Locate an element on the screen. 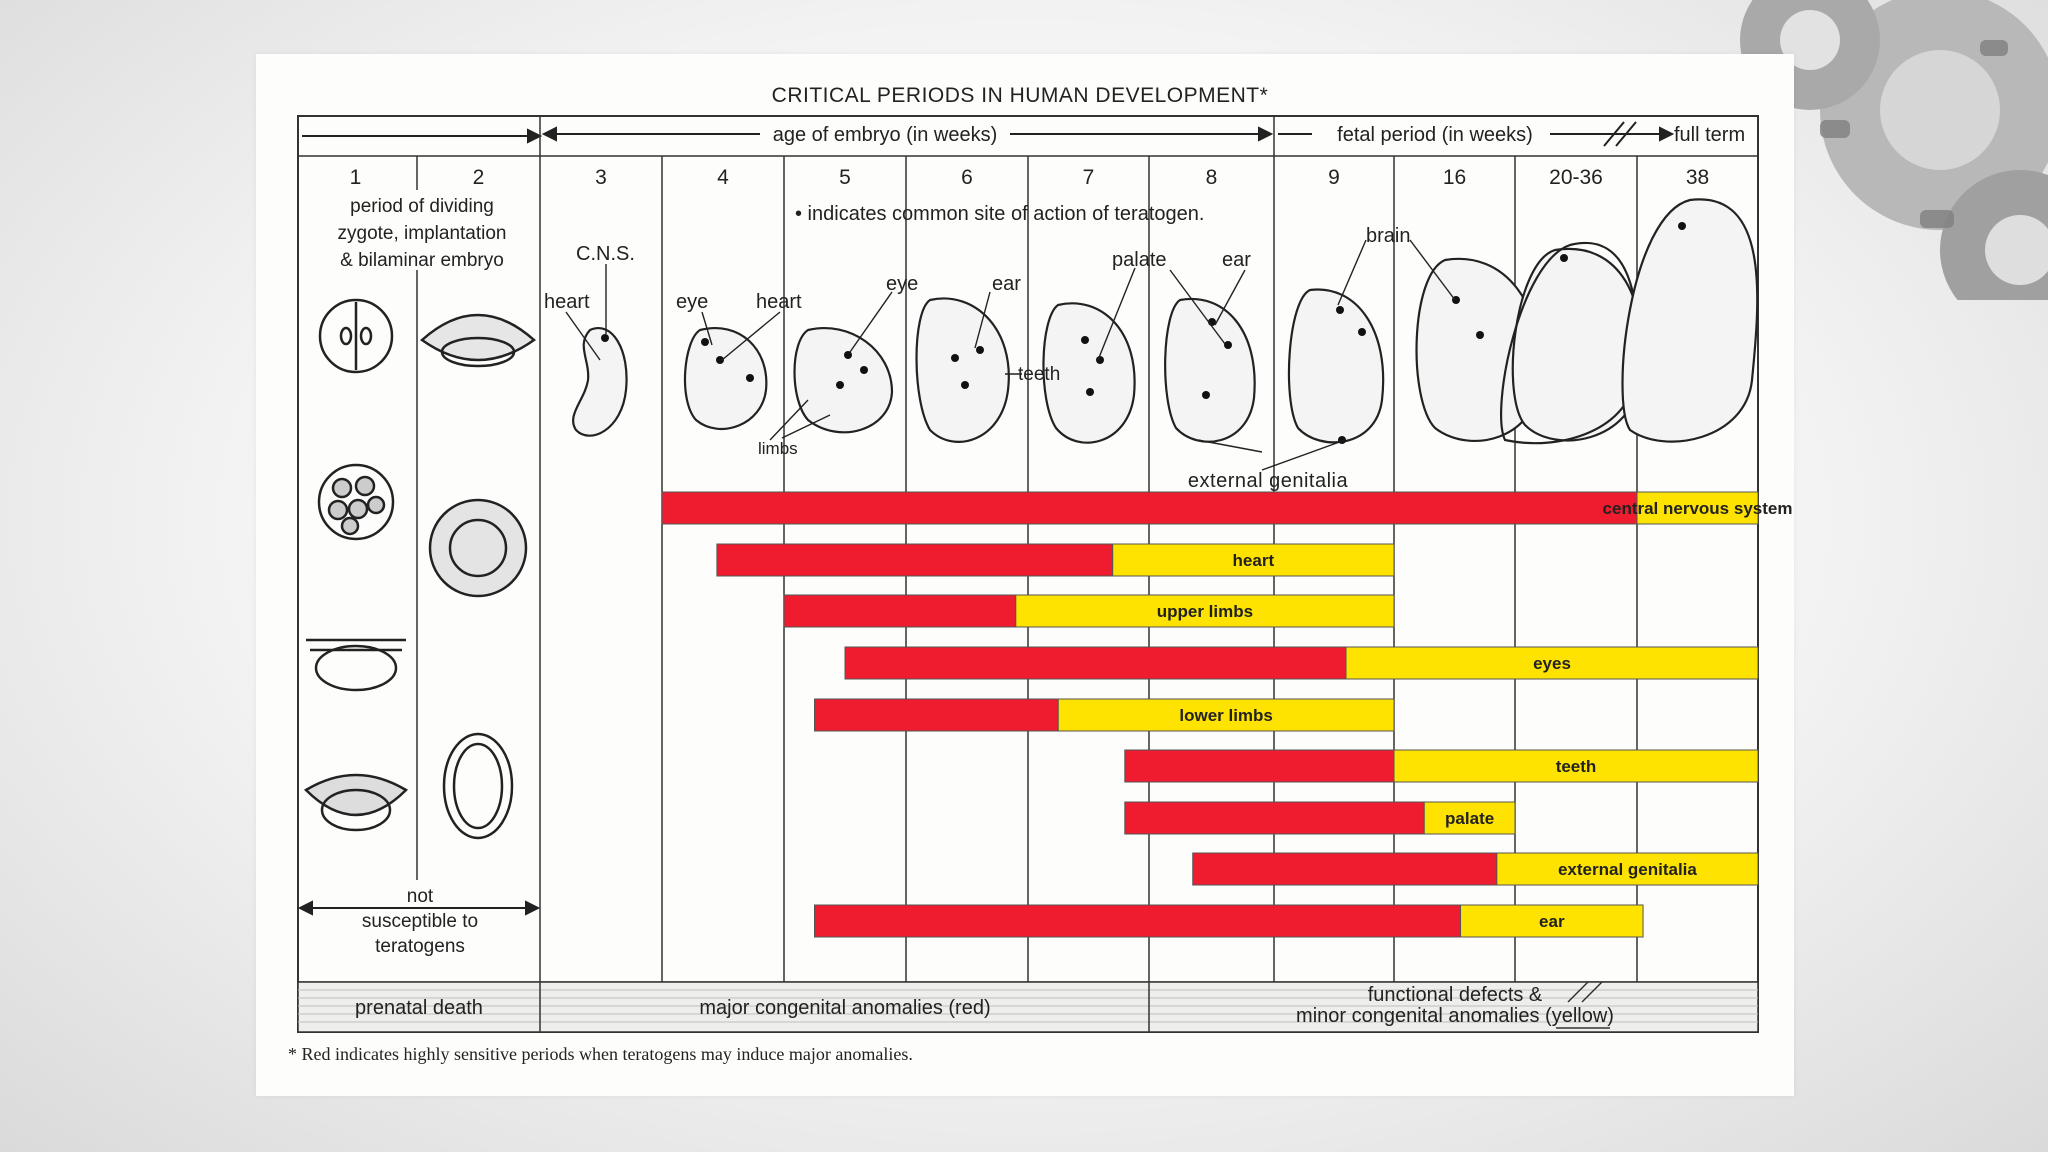 The width and height of the screenshot is (2048, 1152). bar-label: central nervous system is located at coordinates (1698, 508).